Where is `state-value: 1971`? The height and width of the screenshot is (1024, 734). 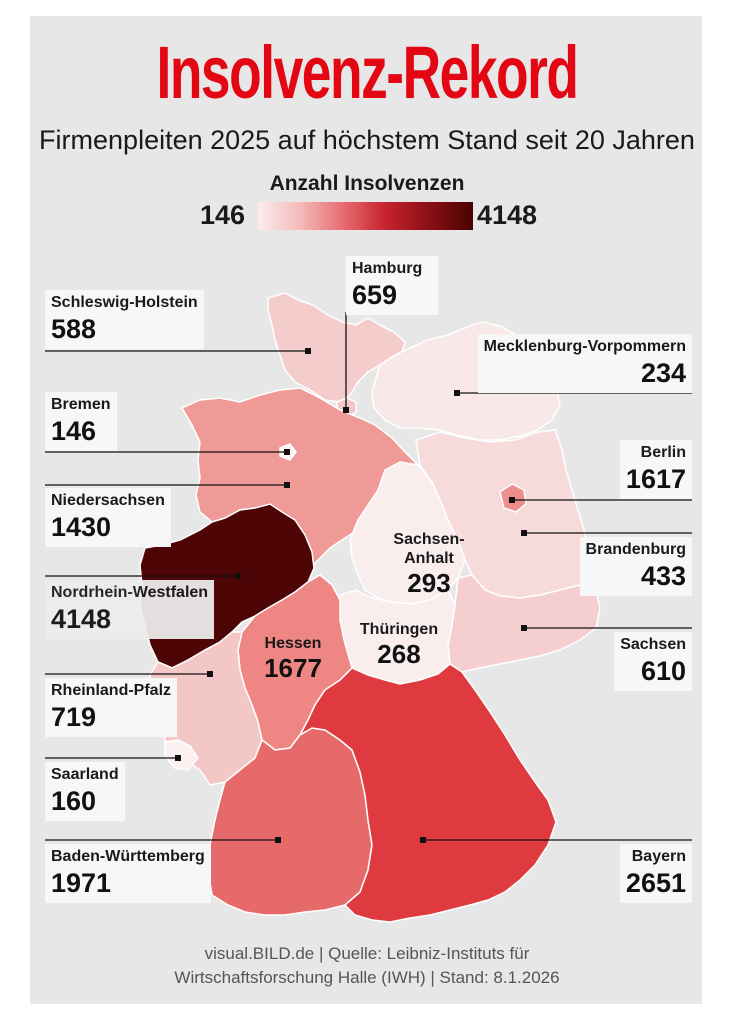 state-value: 1971 is located at coordinates (81, 883).